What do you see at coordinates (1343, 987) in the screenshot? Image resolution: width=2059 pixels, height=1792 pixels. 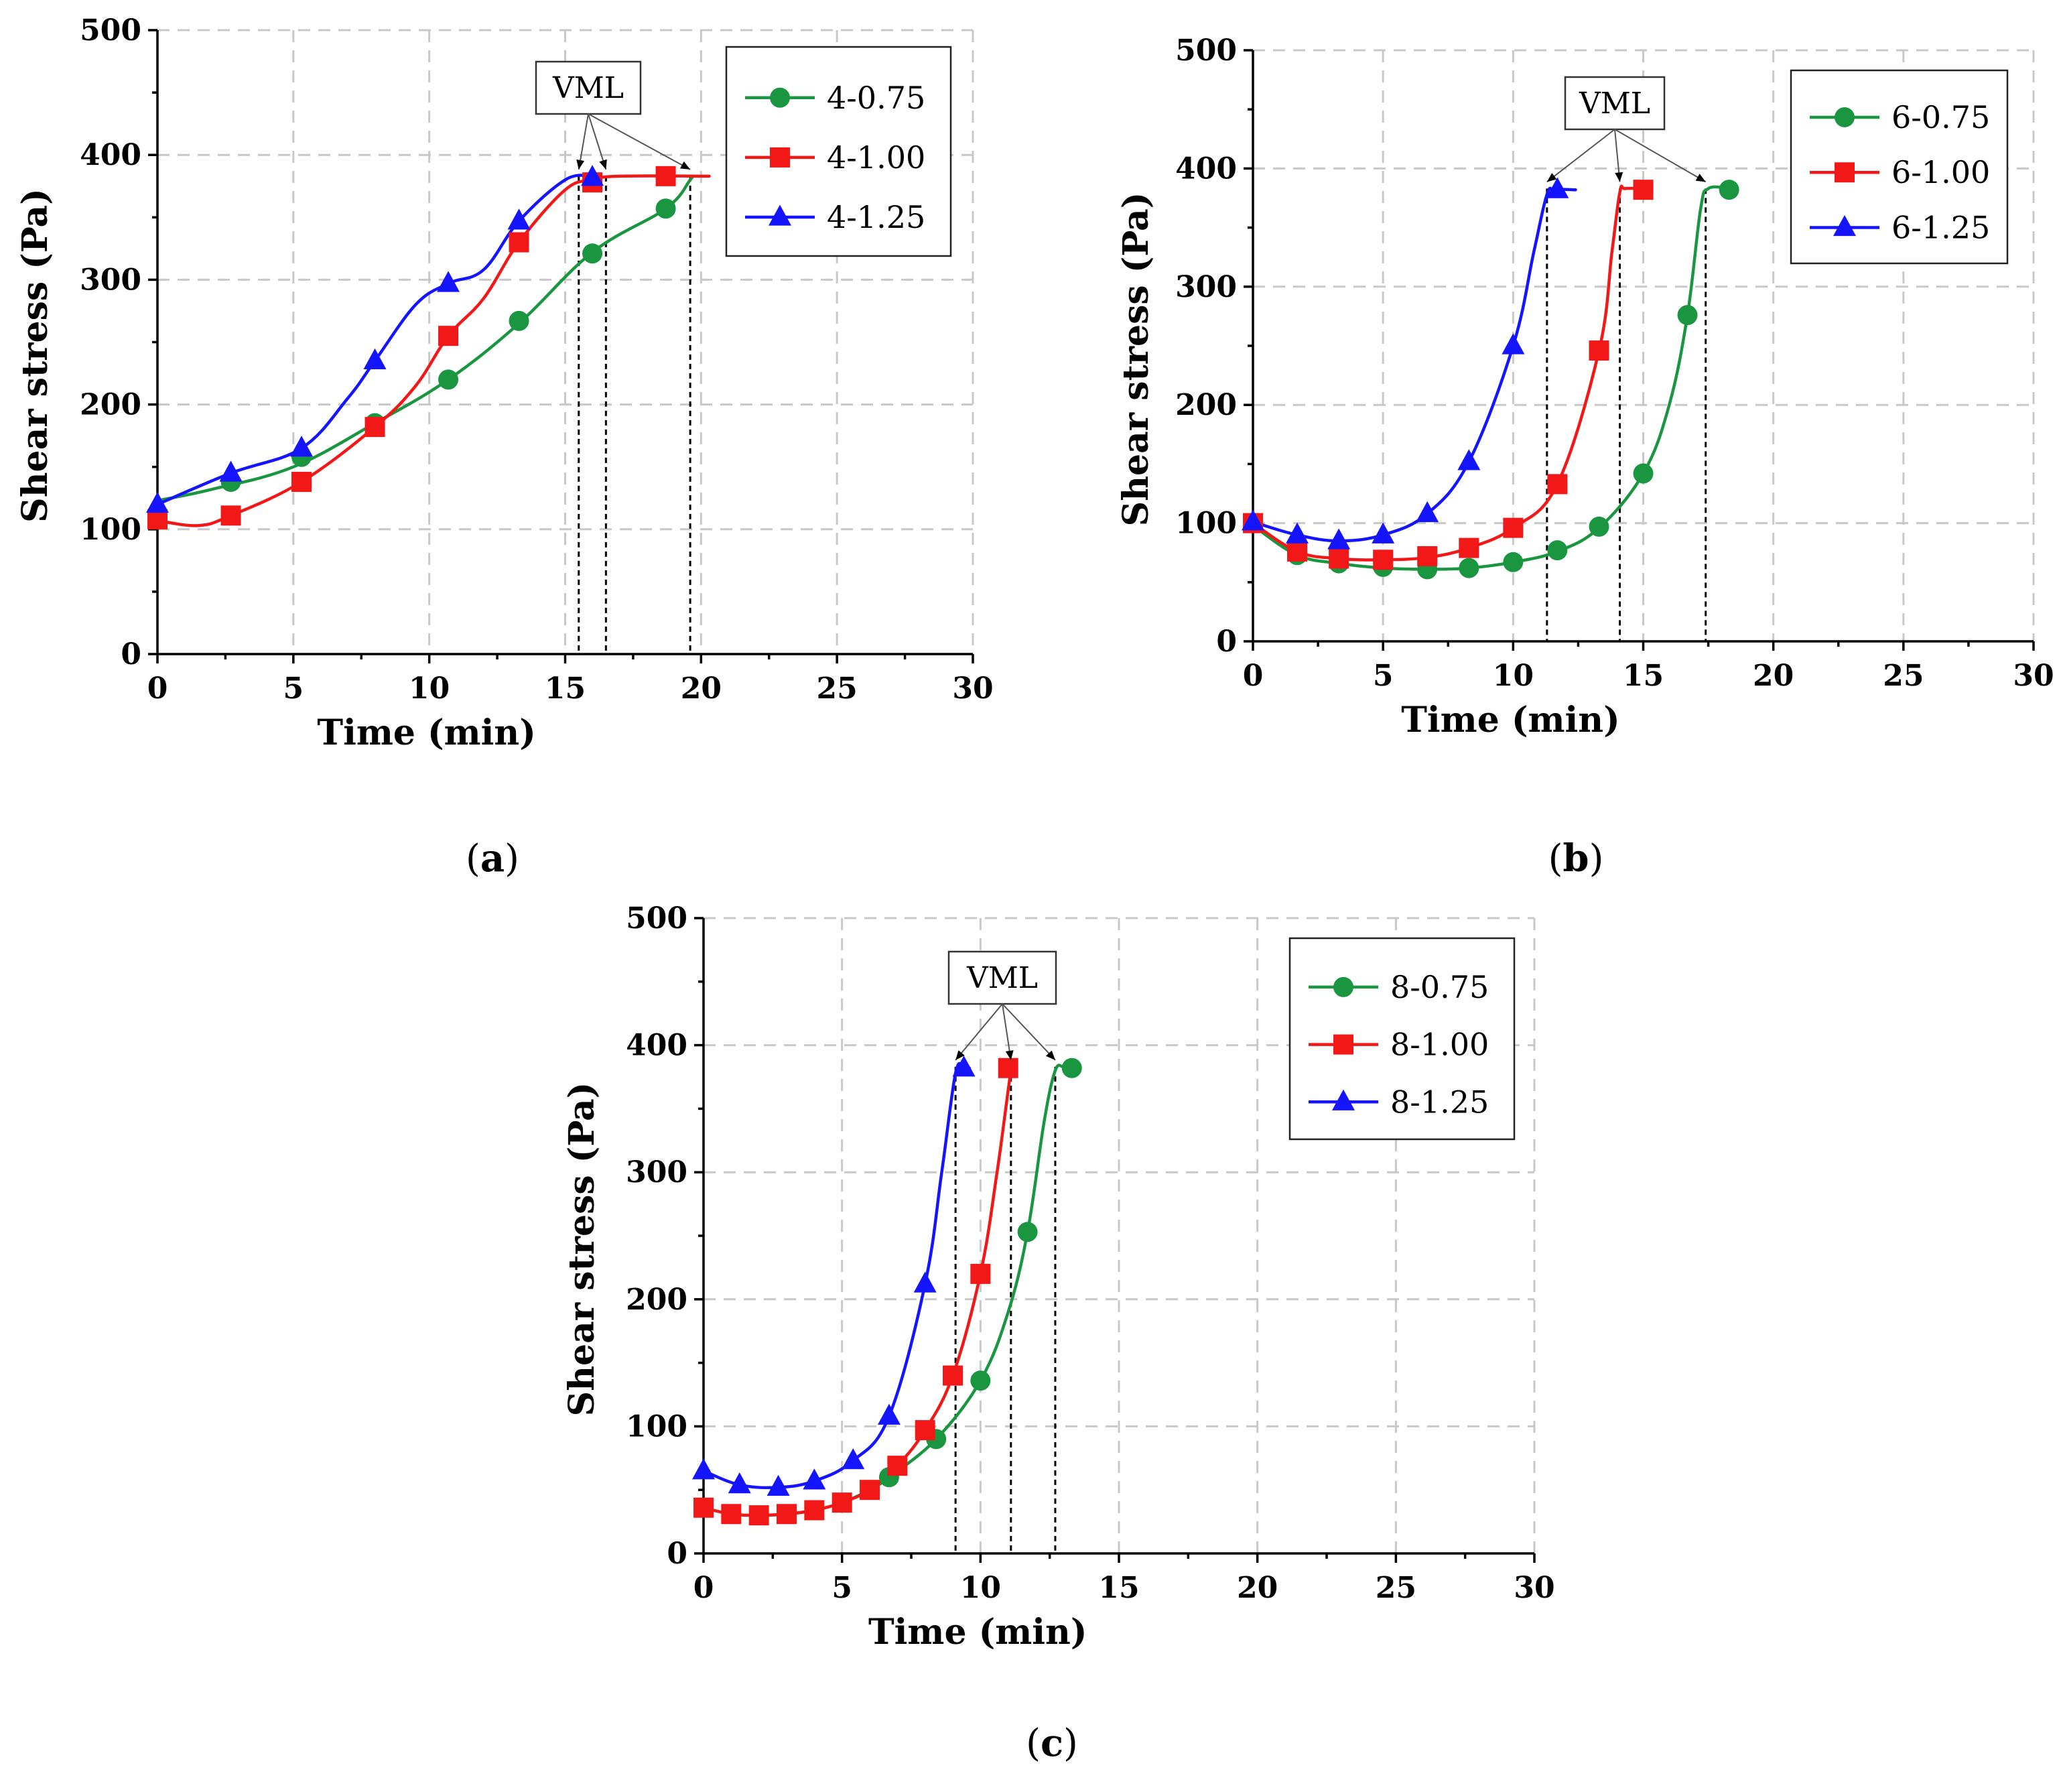 I see `legend-marker-8-0.75` at bounding box center [1343, 987].